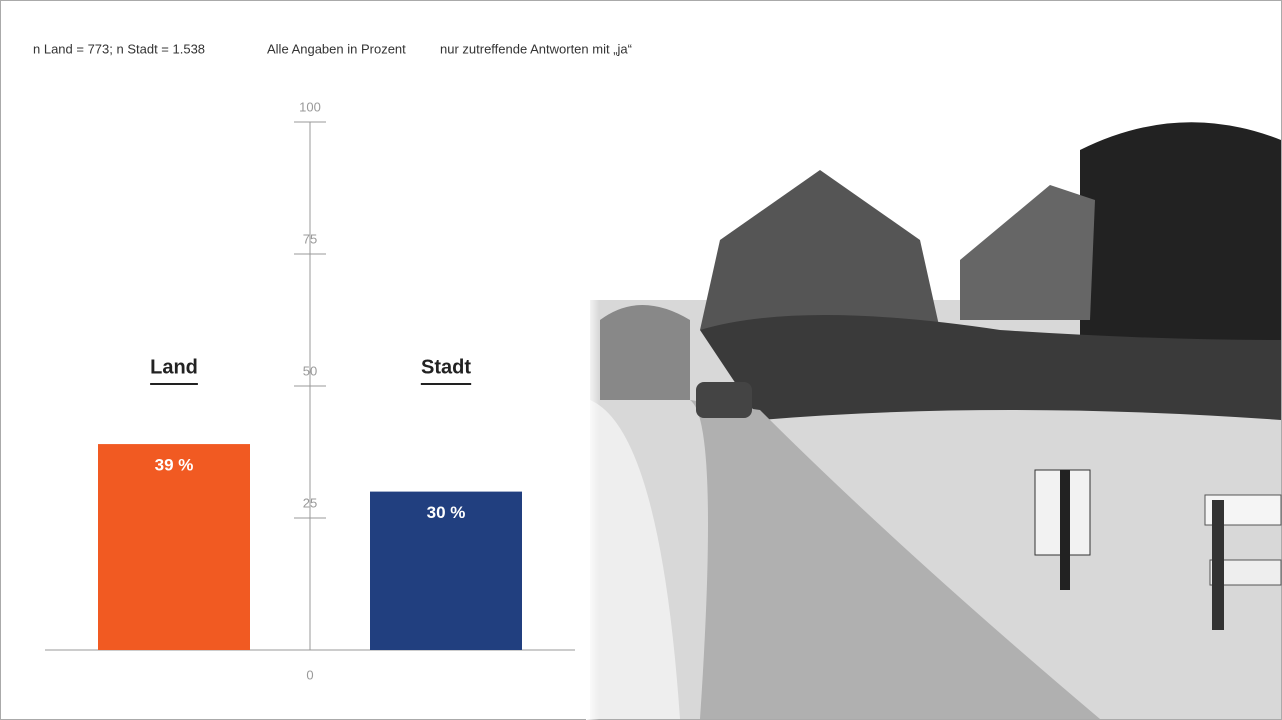 The height and width of the screenshot is (720, 1282). I want to click on y-tick-label: 100, so click(310, 106).